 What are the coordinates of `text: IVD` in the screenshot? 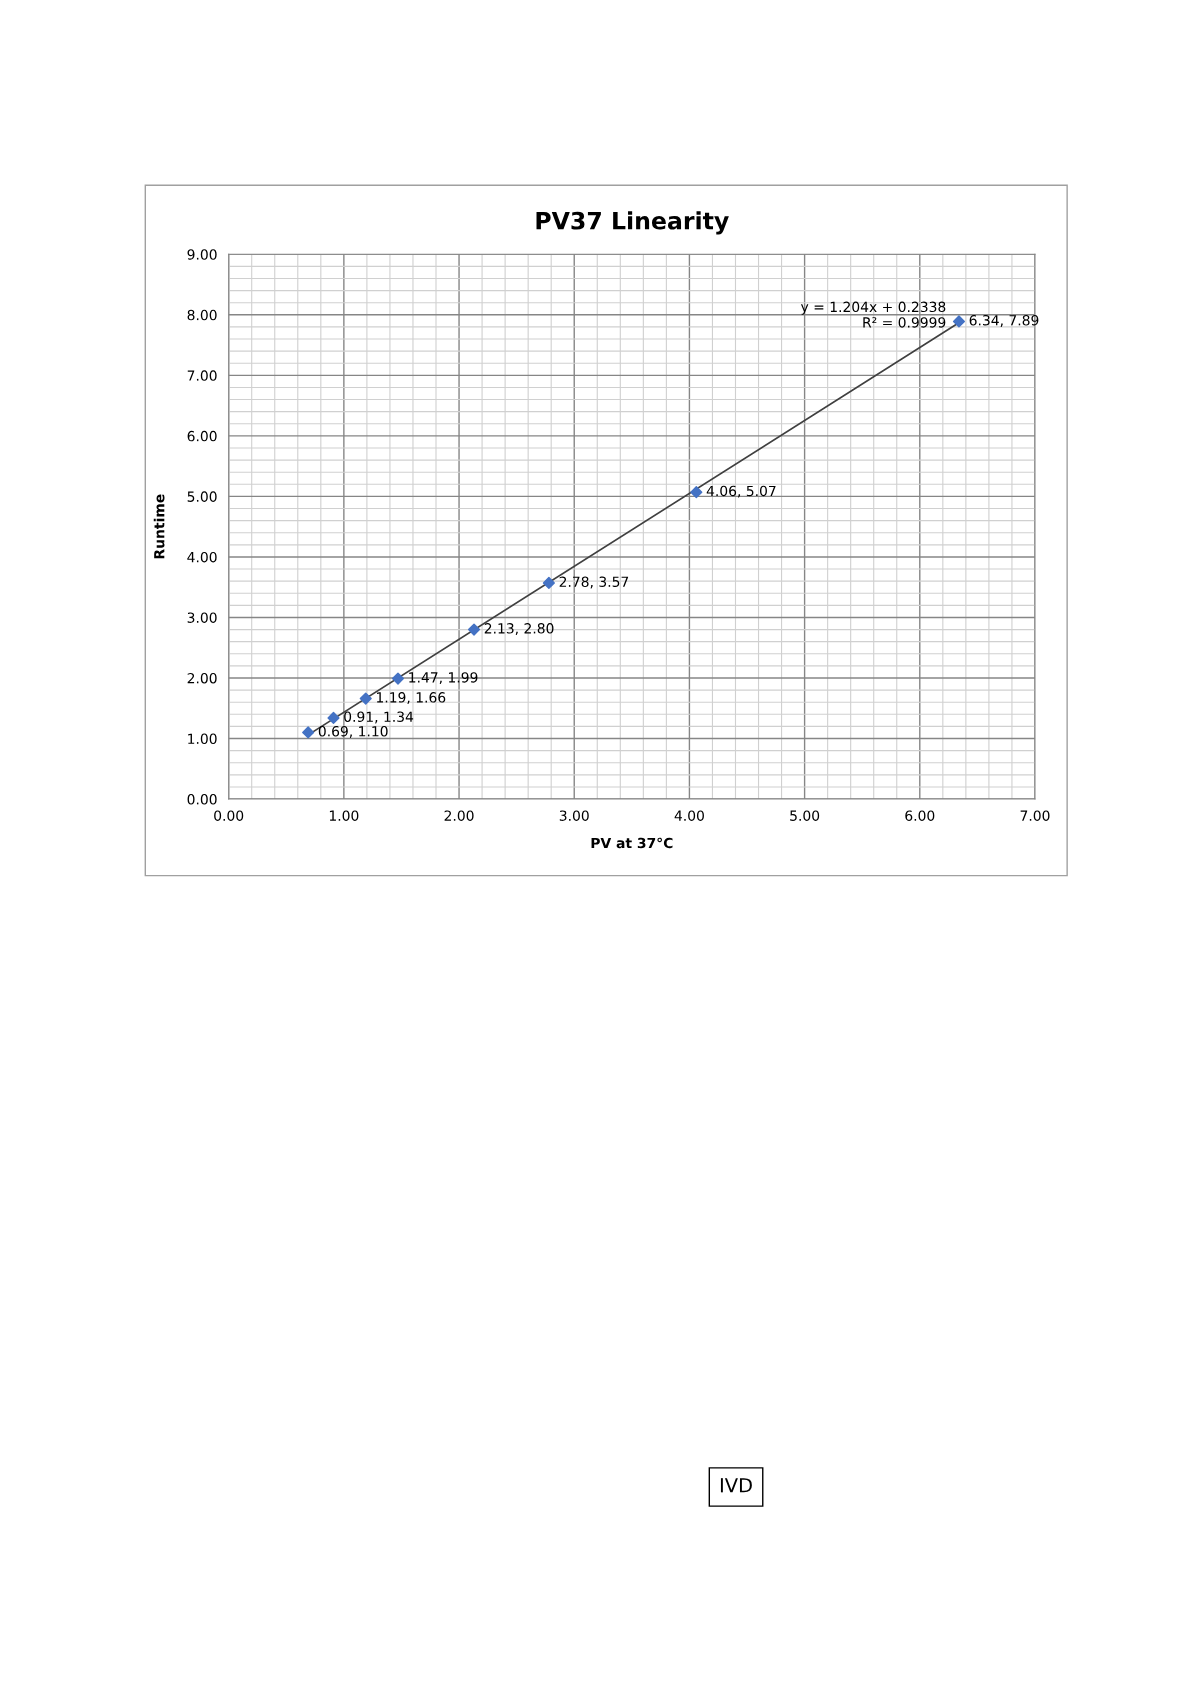 It's located at (736, 1485).